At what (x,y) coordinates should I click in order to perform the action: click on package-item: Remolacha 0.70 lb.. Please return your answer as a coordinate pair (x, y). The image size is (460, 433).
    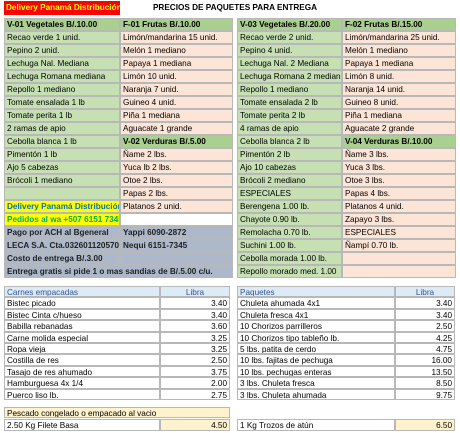
    Looking at the image, I should click on (289, 232).